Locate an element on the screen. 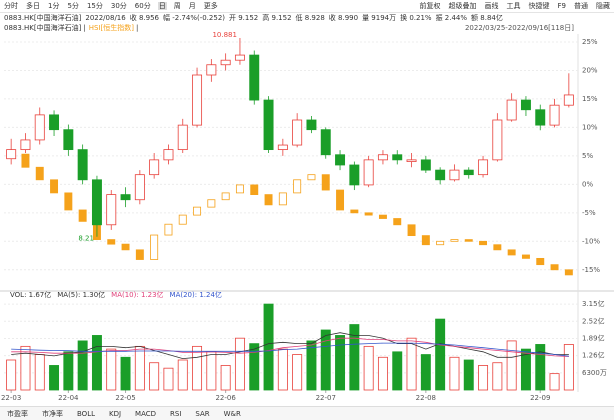  y-tick-label: 6300万 is located at coordinates (594, 373).